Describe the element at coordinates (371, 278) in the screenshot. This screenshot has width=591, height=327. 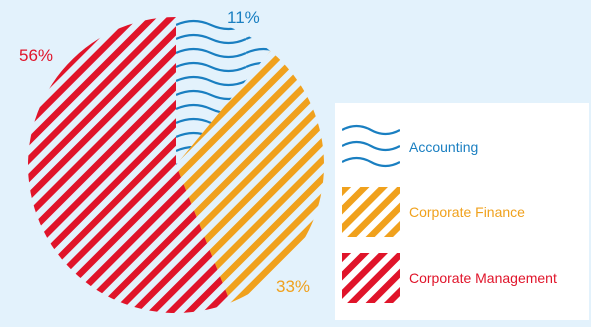
I see `legend-swatch-corporate-management` at that location.